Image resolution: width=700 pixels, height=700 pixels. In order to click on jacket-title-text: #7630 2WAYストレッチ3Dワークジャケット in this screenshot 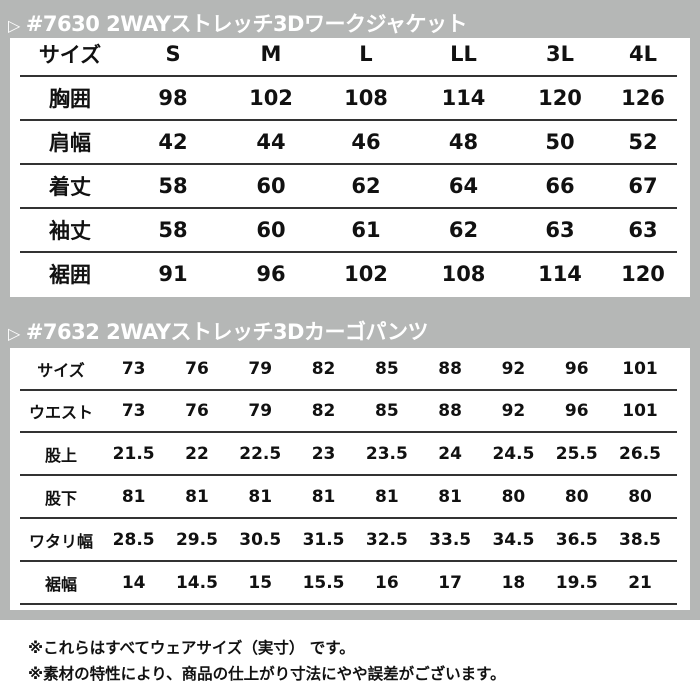, I will do `click(246, 24)`.